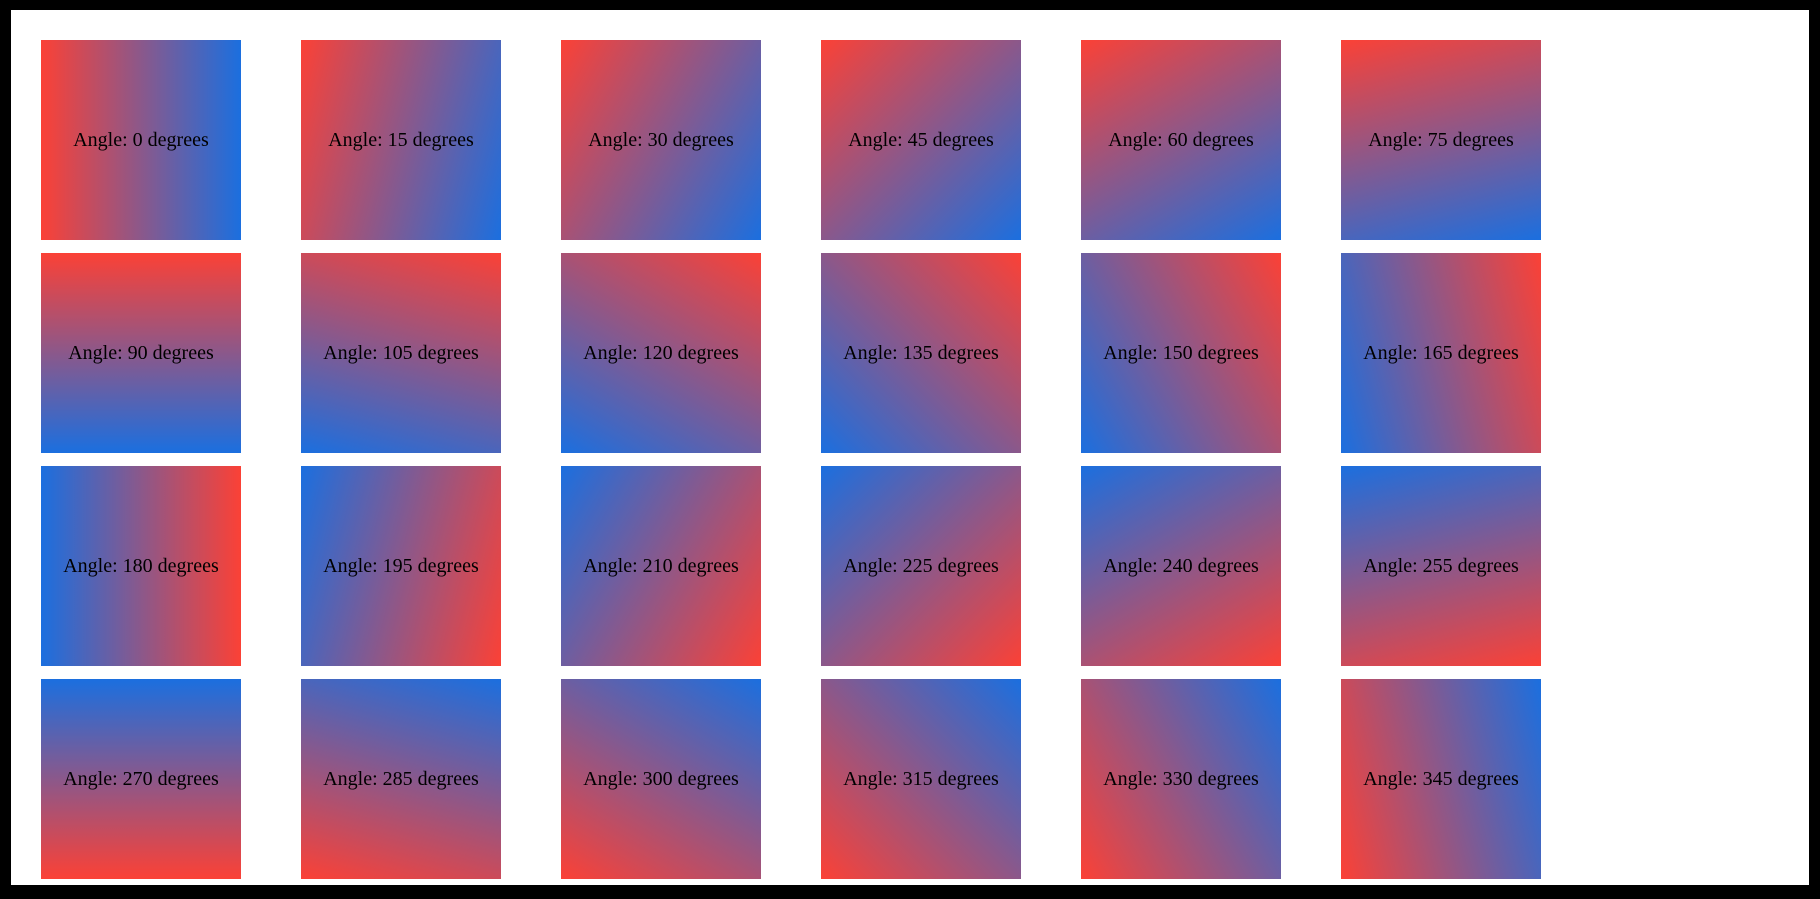 This screenshot has width=1820, height=899. I want to click on tile-label: Angle: 330 degrees, so click(1181, 779).